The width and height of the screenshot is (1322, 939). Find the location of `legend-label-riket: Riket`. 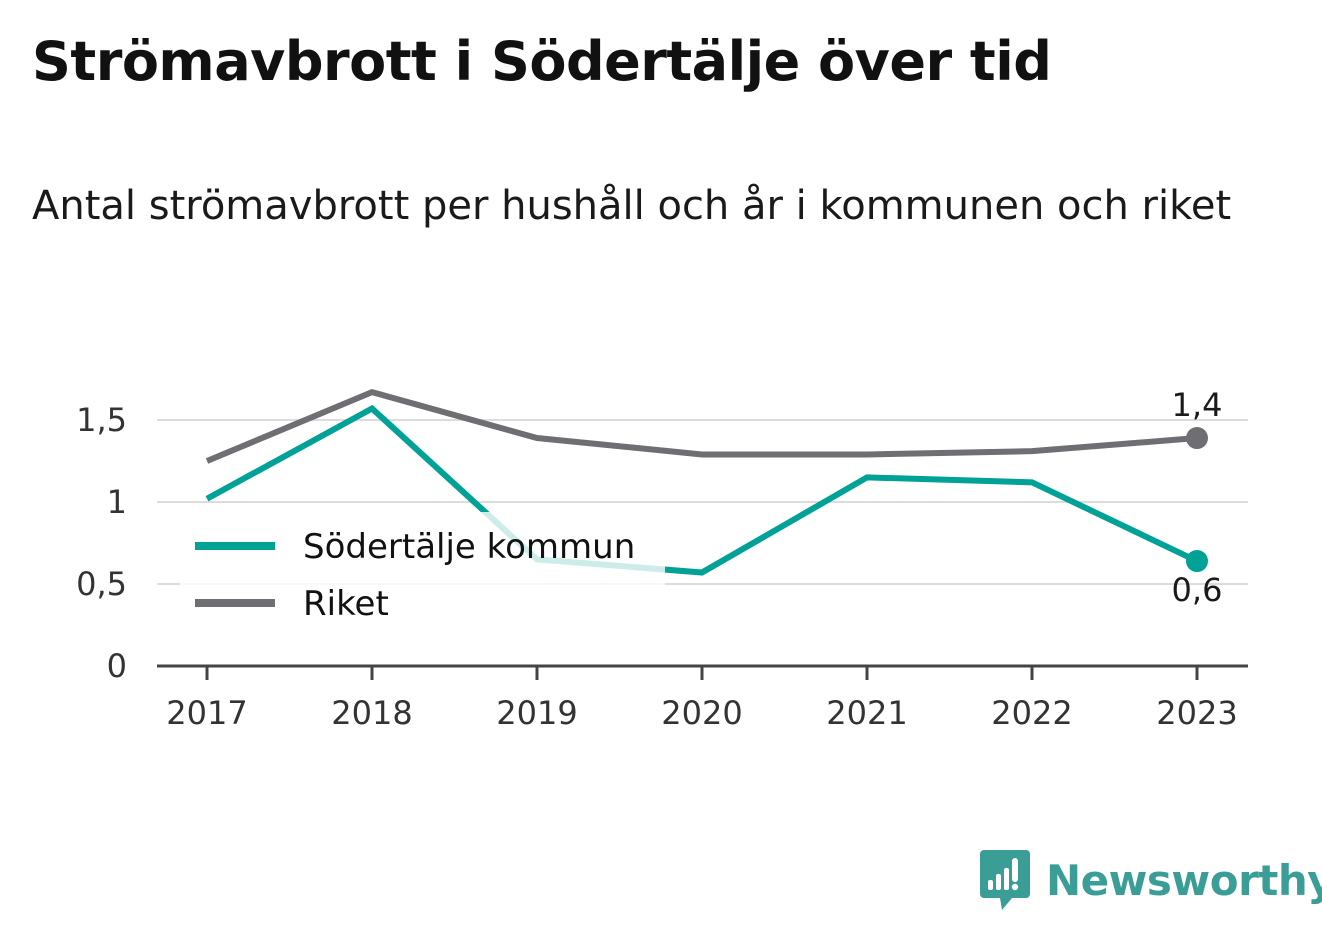

legend-label-riket: Riket is located at coordinates (346, 604).